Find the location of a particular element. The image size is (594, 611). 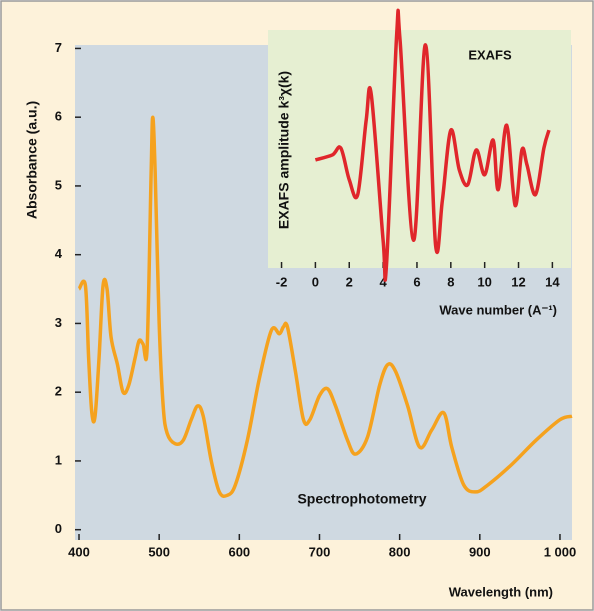

x-tick-label: 2 is located at coordinates (349, 281).